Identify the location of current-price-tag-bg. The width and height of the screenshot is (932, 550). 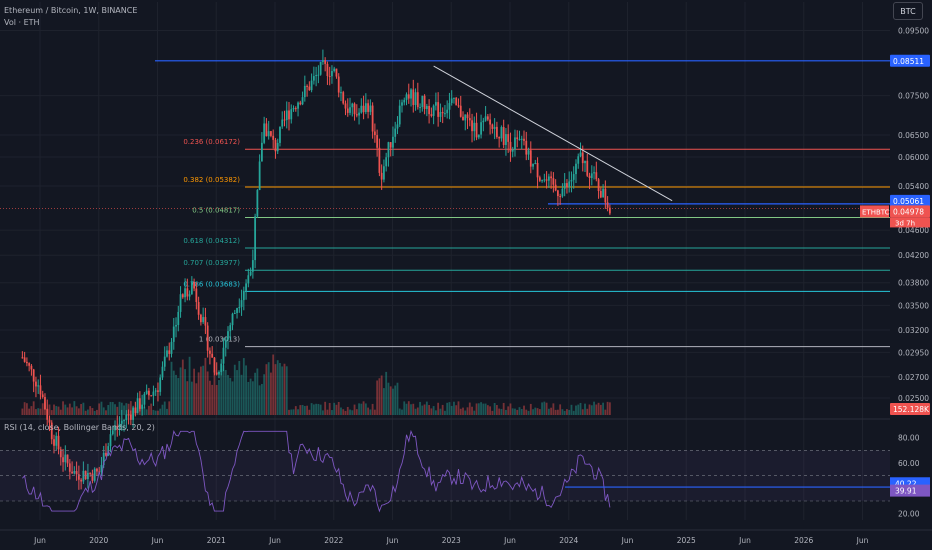
(910, 211).